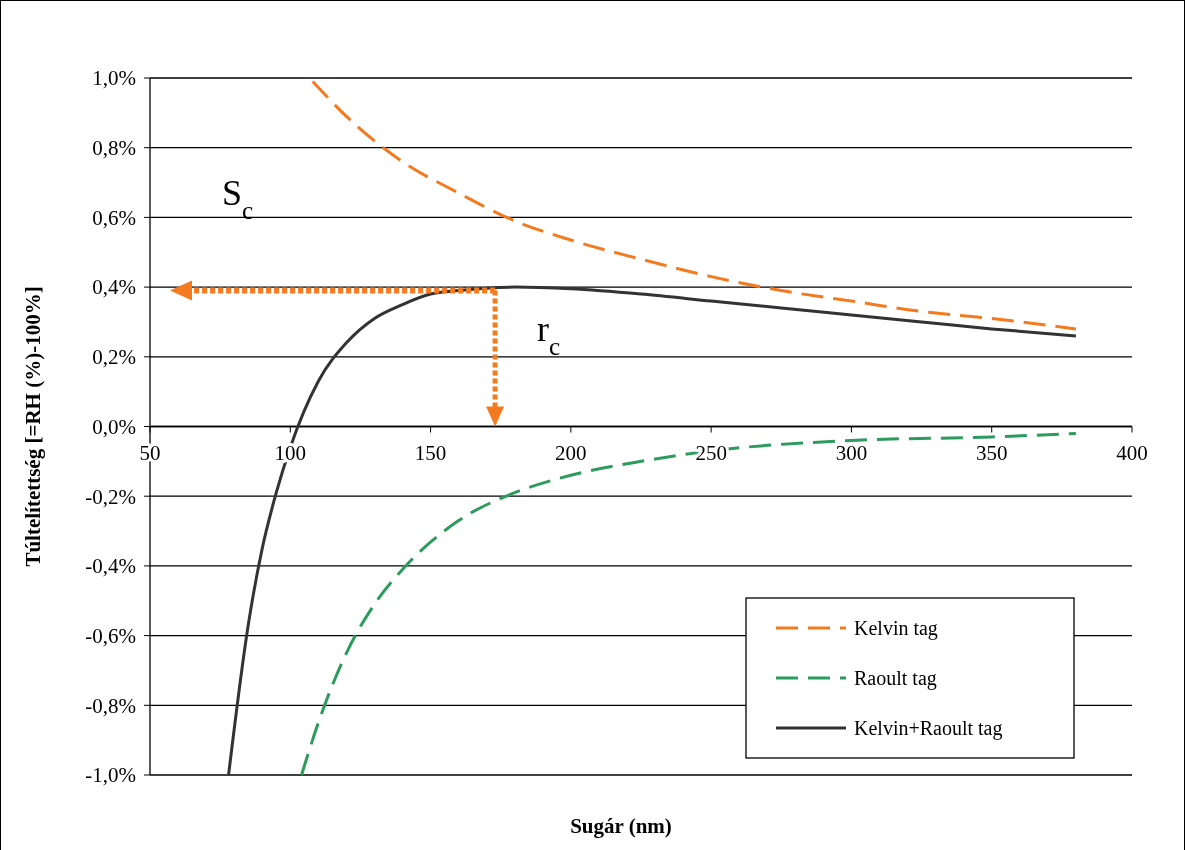  I want to click on x-axis-title: Sugár (nm), so click(621, 826).